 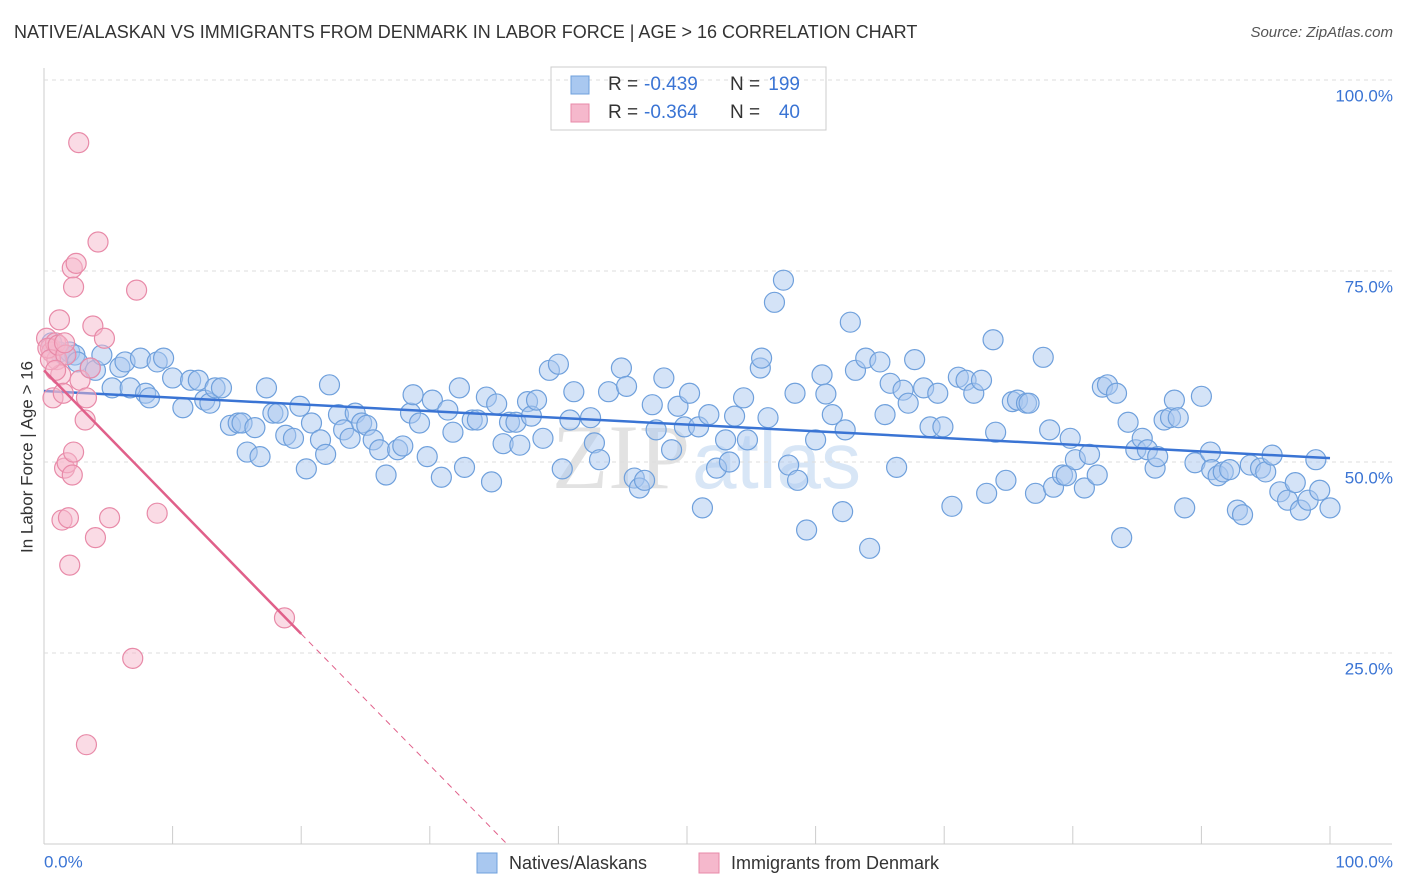 I want to click on source: Source: ZipAtlas.com, so click(x=1321, y=32).